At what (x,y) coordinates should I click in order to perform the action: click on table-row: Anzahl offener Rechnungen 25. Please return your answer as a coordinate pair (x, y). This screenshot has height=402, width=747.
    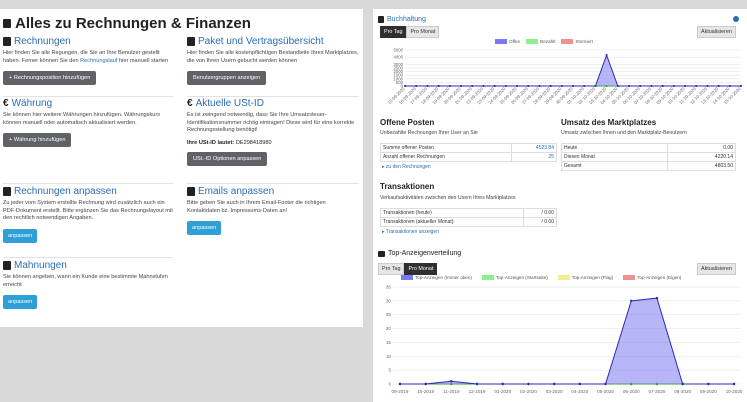
    Looking at the image, I should click on (469, 157).